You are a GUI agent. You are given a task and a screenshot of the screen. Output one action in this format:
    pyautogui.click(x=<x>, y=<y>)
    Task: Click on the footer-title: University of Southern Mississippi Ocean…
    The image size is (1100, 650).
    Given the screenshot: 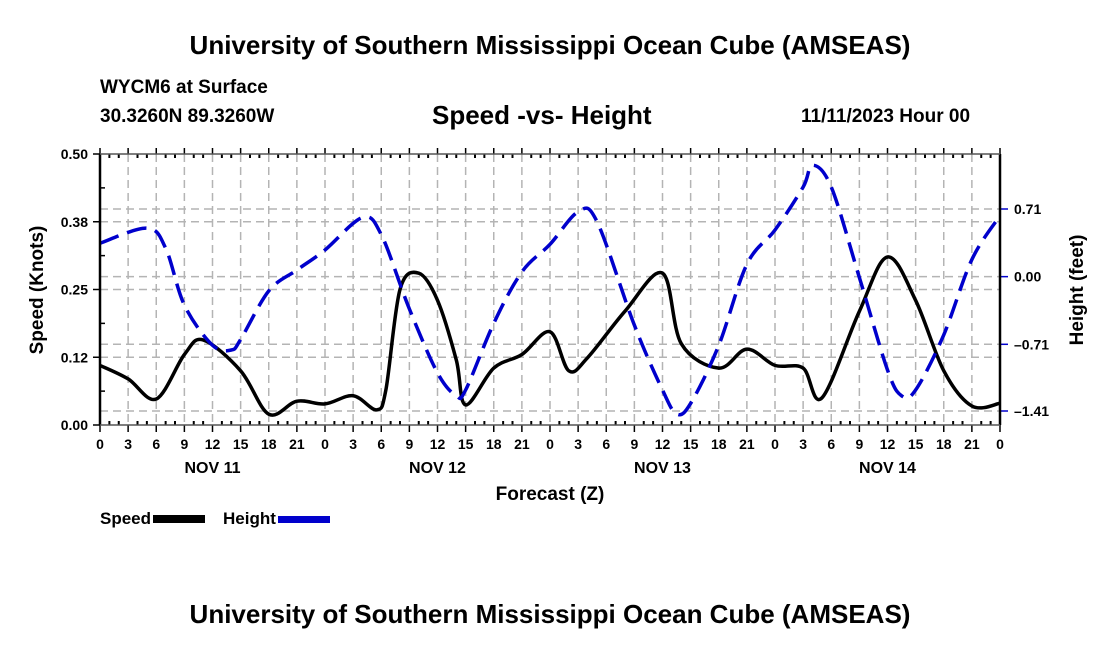 What is the action you would take?
    pyautogui.click(x=550, y=614)
    